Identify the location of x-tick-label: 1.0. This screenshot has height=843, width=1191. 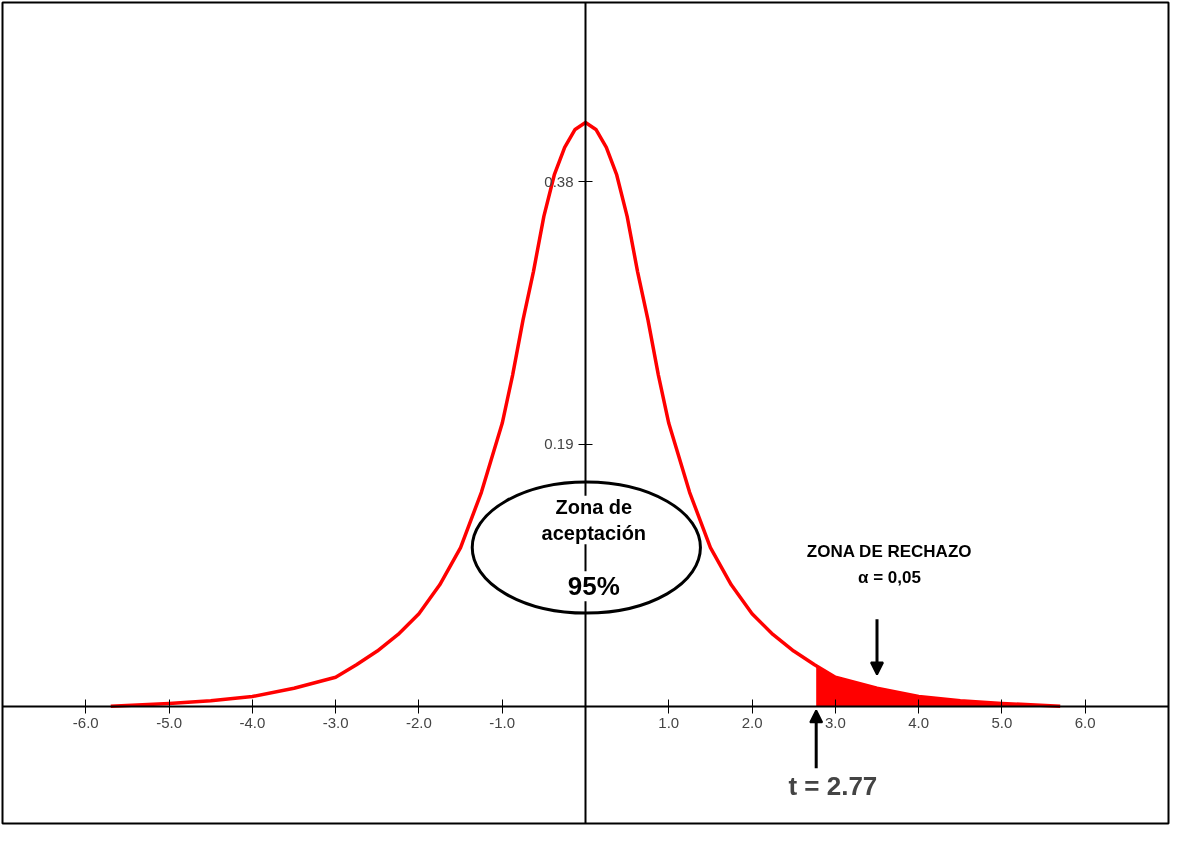
(669, 723).